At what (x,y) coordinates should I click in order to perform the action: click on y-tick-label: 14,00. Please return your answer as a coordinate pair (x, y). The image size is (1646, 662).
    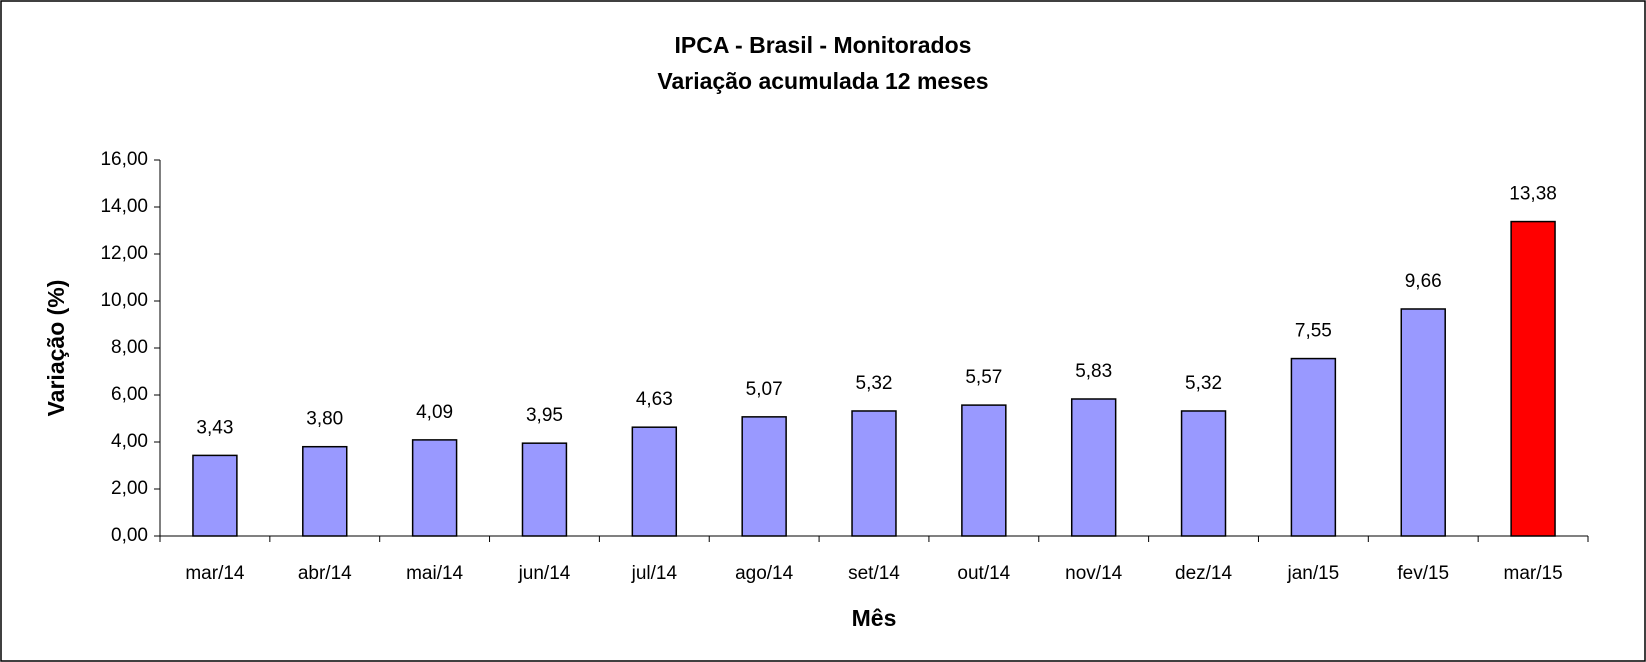
    Looking at the image, I should click on (124, 206).